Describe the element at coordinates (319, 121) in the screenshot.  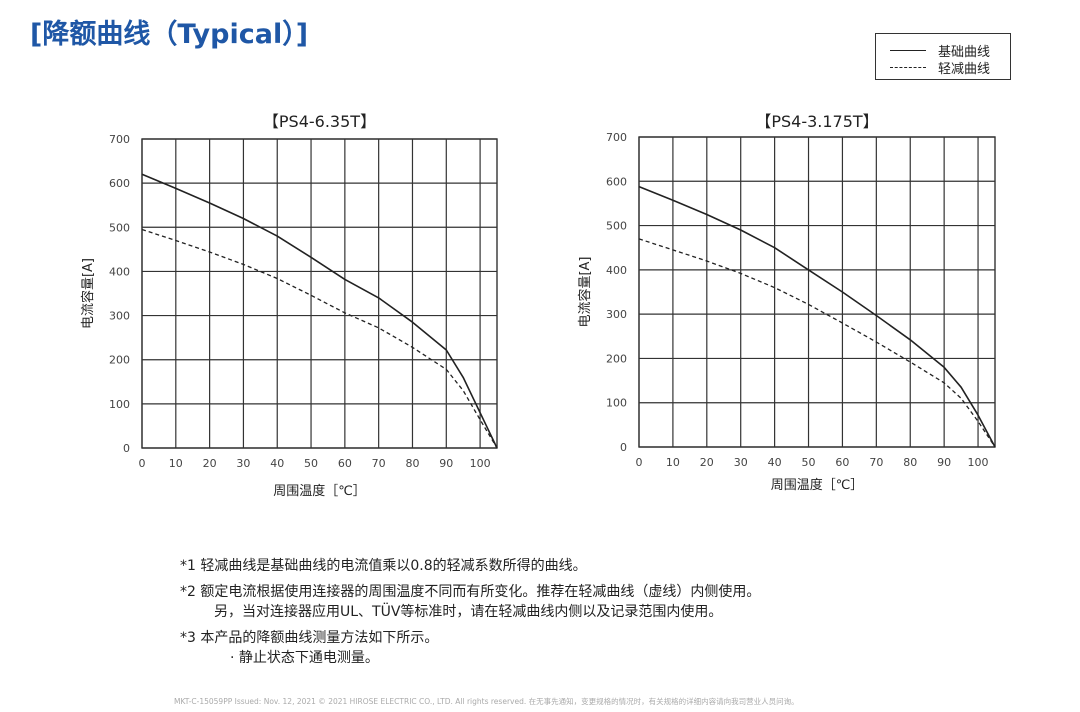
I see `chart-title: 【PS4-6.35T】` at that location.